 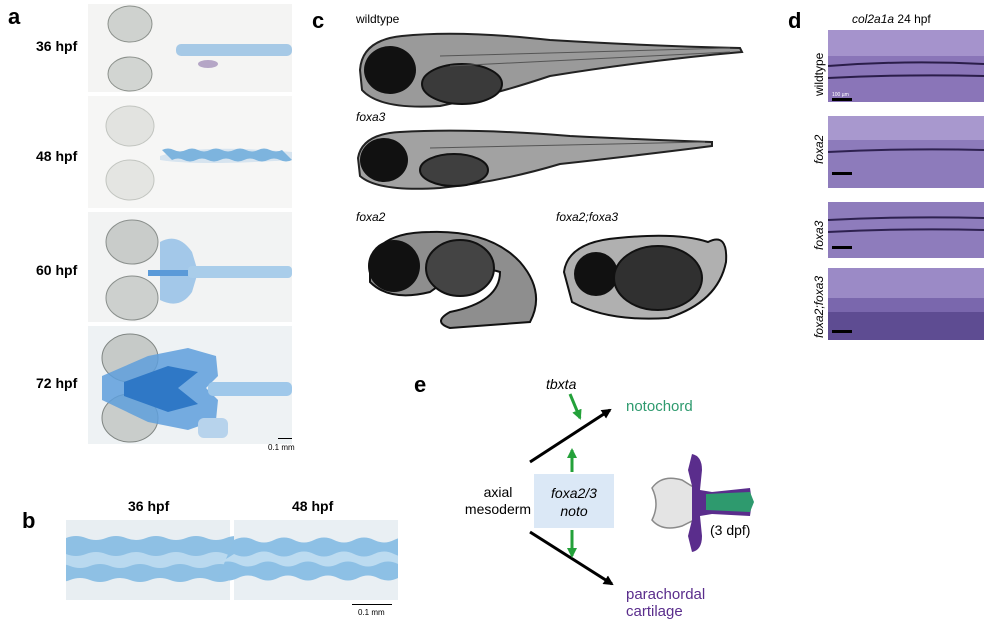 What do you see at coordinates (641, 489) in the screenshot?
I see `panel-e-diagram` at bounding box center [641, 489].